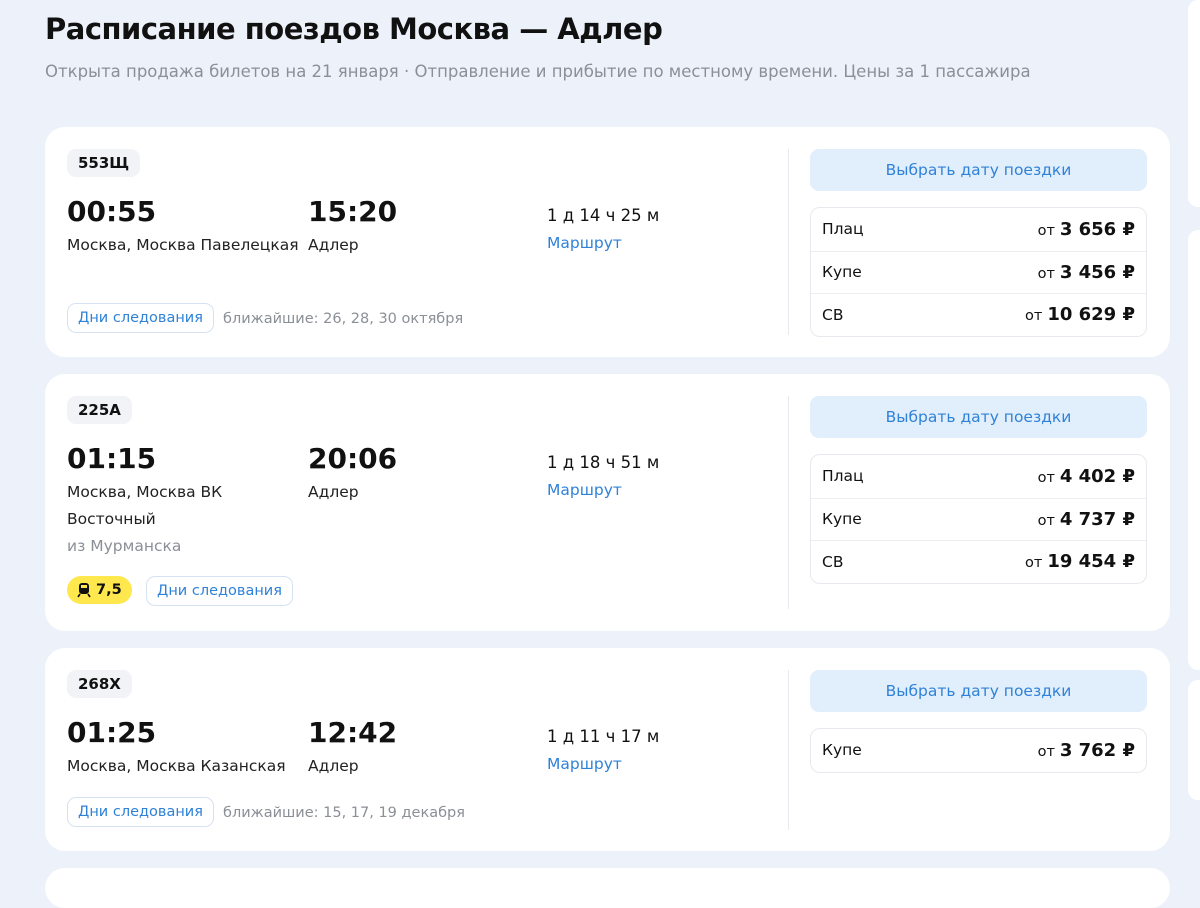 The image size is (1200, 908). I want to click on train-icon, so click(84, 590).